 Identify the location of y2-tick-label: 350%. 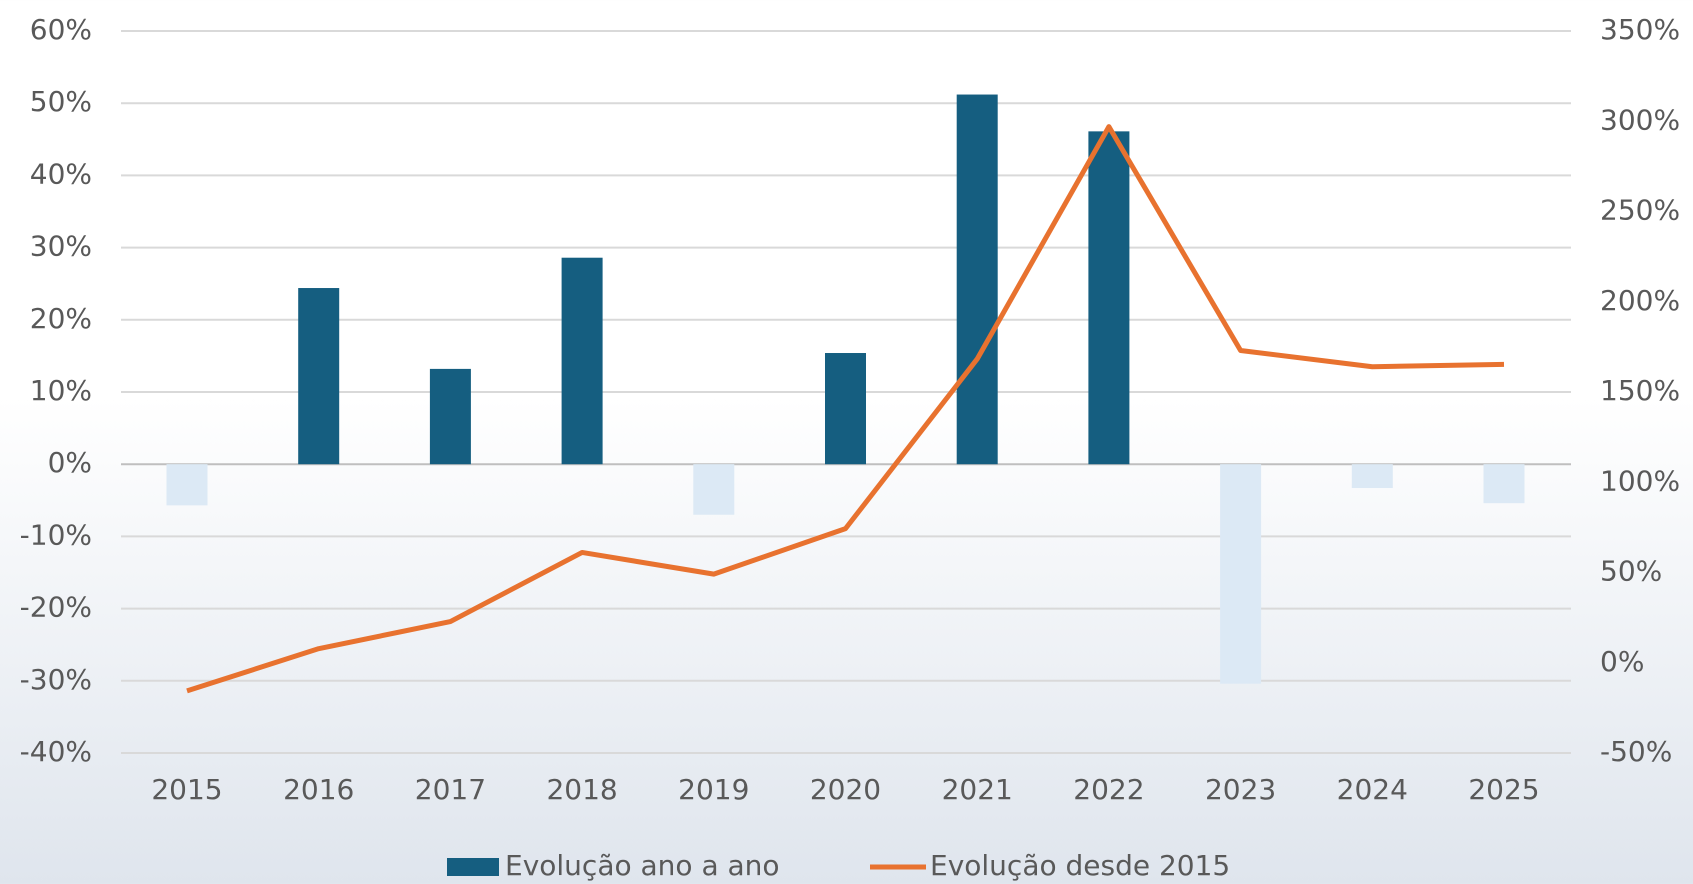
(1640, 29).